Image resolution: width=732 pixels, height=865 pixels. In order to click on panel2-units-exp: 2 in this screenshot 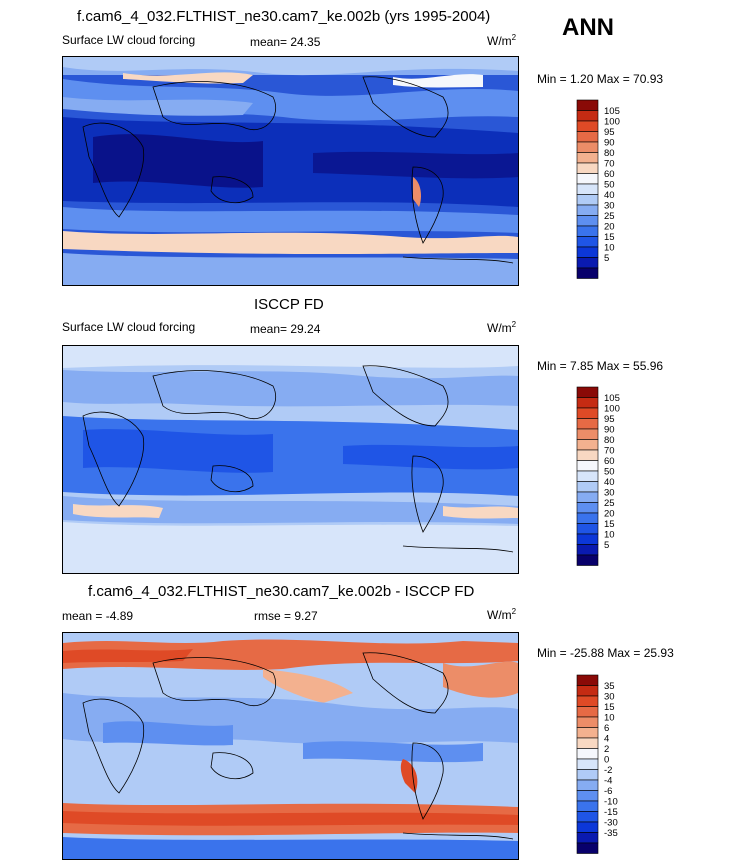, I will do `click(514, 324)`.